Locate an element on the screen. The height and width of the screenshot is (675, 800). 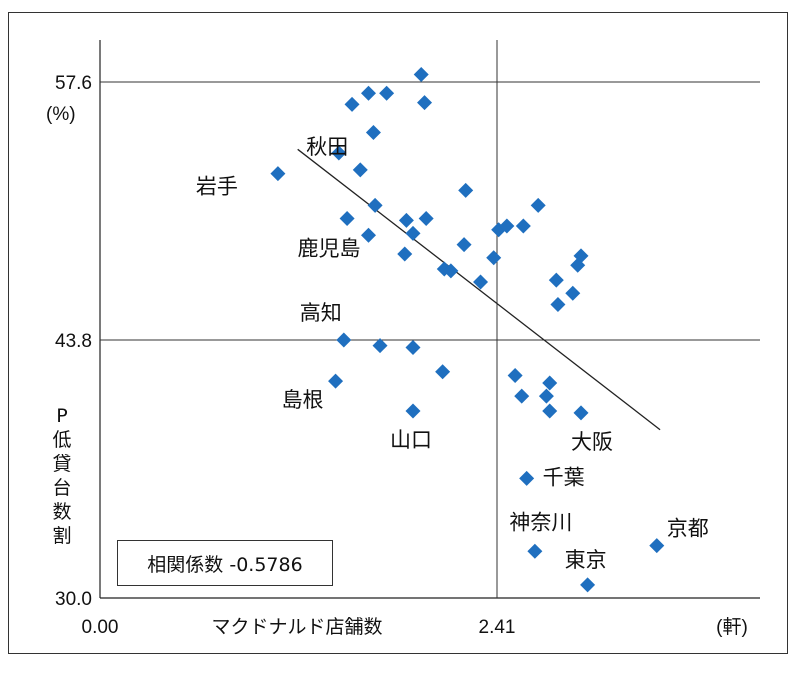
y-axis-title-char: 低 is located at coordinates (61, 440).